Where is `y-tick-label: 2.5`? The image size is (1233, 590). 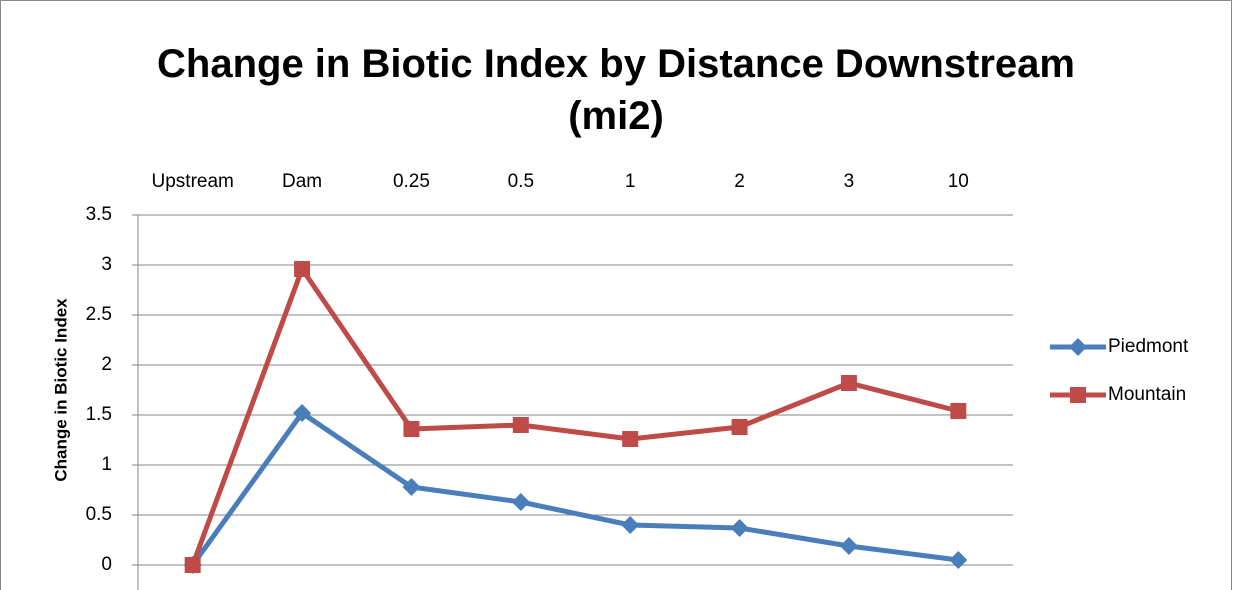 y-tick-label: 2.5 is located at coordinates (99, 314).